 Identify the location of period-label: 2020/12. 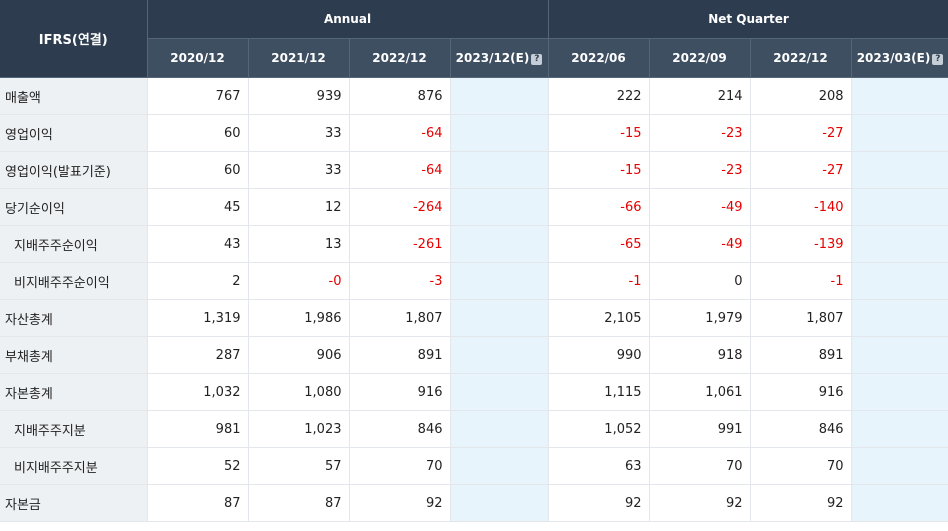
(197, 58).